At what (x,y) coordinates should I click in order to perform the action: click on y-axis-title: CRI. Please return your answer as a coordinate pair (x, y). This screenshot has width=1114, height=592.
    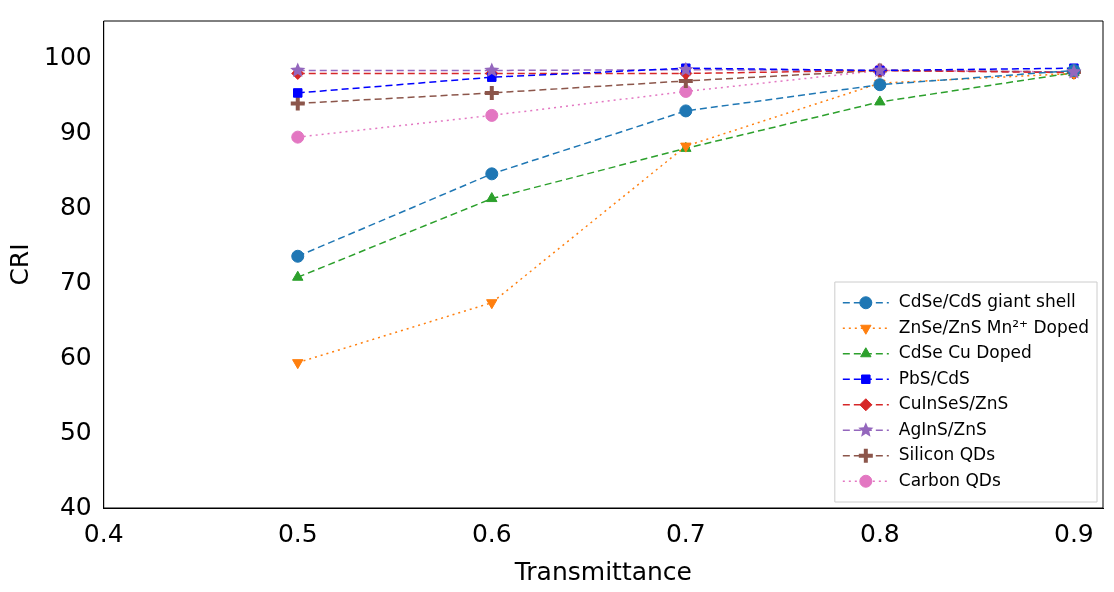
    Looking at the image, I should click on (19, 264).